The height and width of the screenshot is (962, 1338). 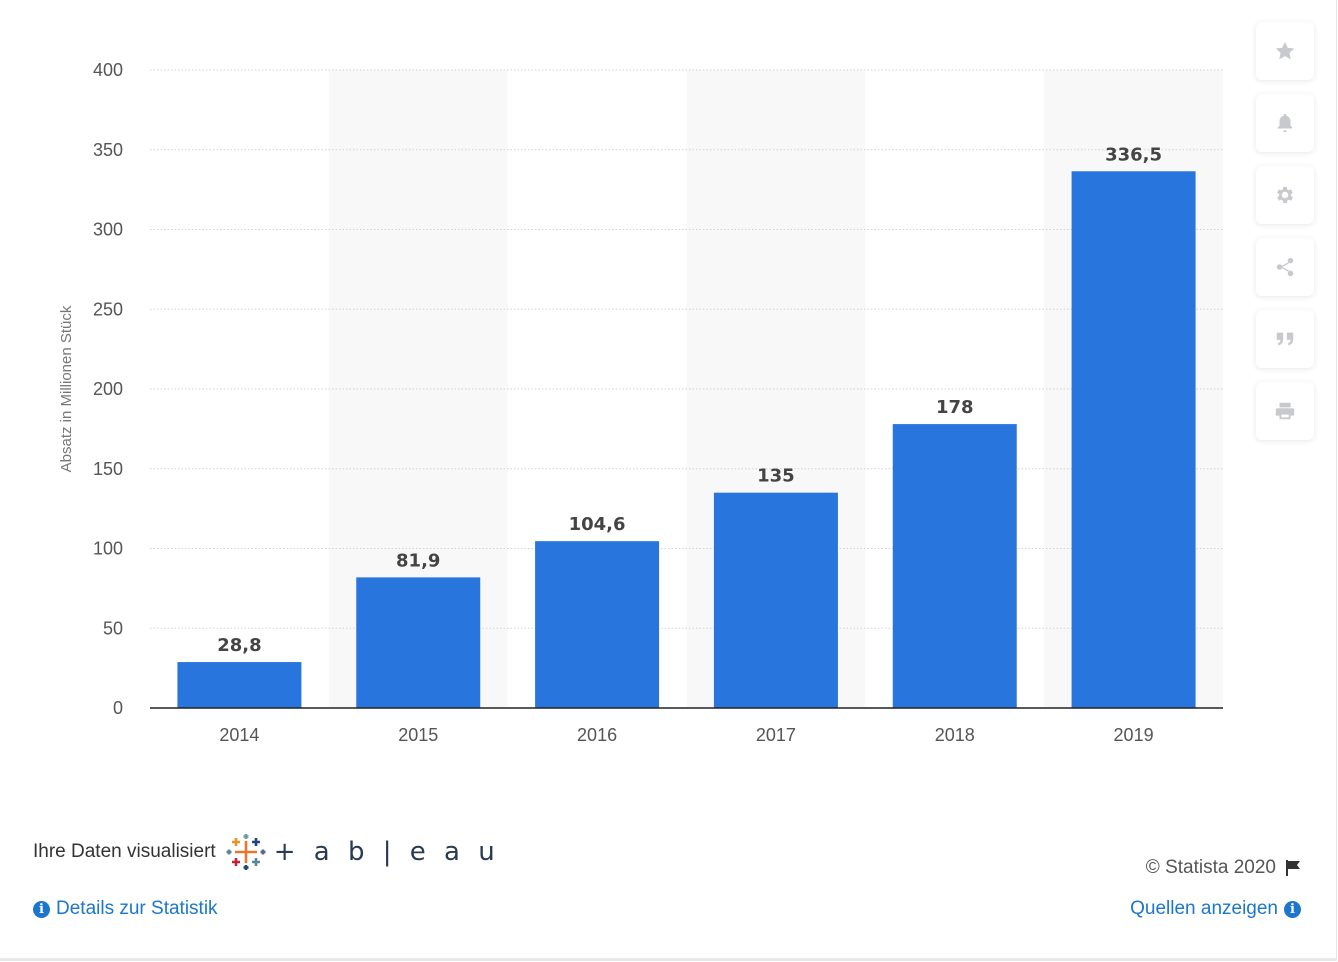 I want to click on gear-icon, so click(x=1285, y=195).